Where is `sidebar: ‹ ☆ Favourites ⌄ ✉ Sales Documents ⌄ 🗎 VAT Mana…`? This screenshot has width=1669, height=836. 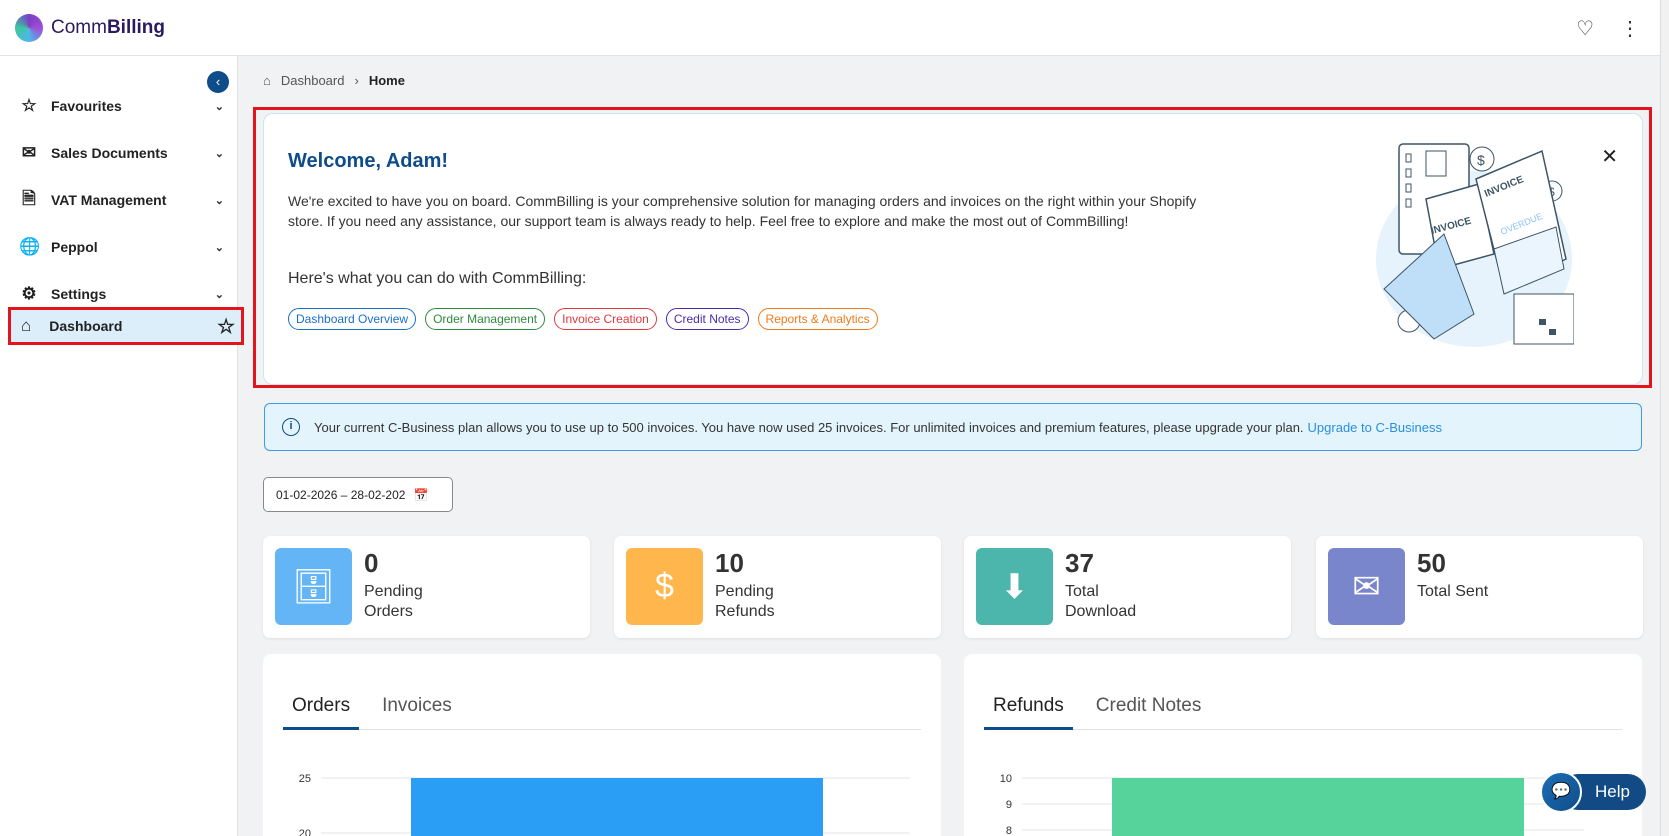 sidebar: ‹ ☆ Favourites ⌄ ✉ Sales Documents ⌄ 🗎 VAT Mana… is located at coordinates (119, 446).